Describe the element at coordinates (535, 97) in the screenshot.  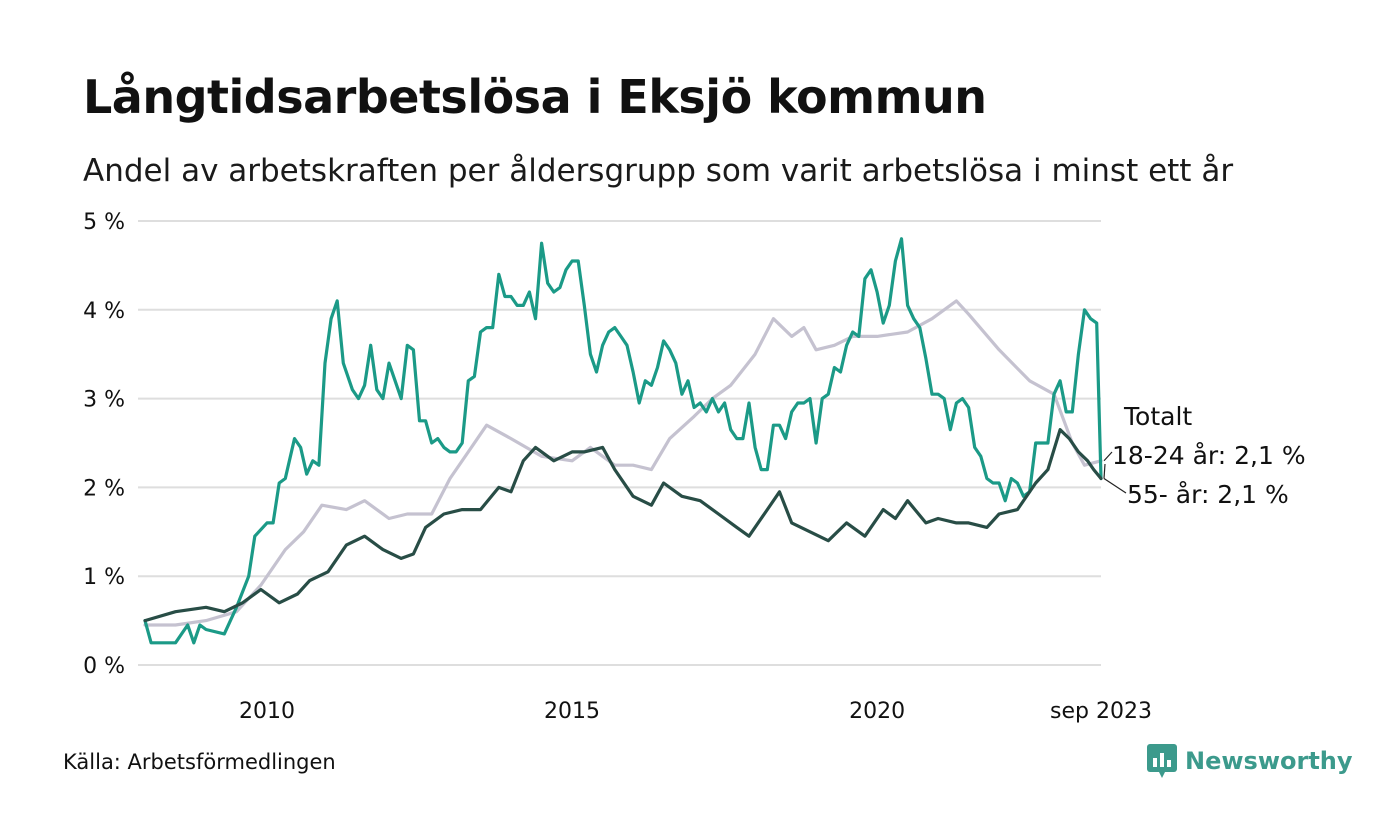
I see `chart-title: Långtidsarbetslösa i Eksjö kommun` at that location.